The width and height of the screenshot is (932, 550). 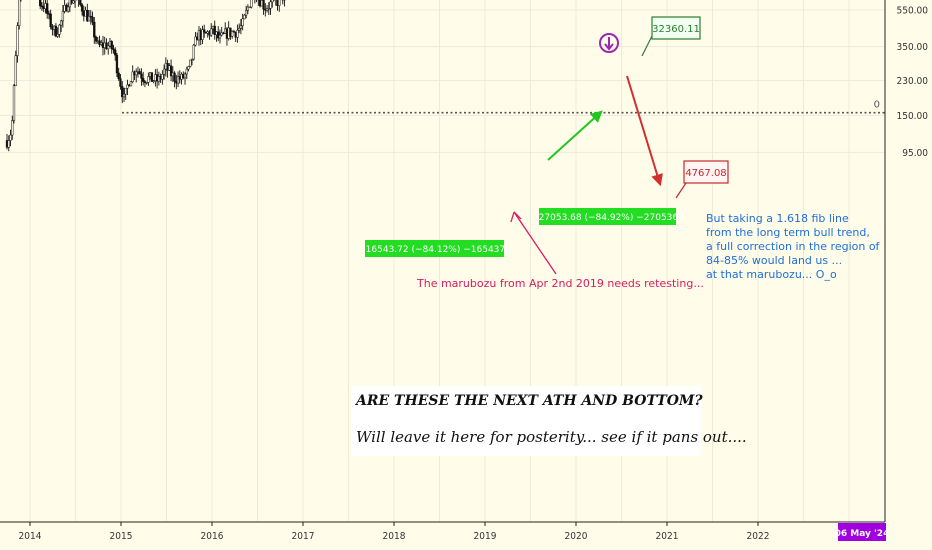 What do you see at coordinates (788, 232) in the screenshot?
I see `fib-note-line: from the long term bull trend,` at bounding box center [788, 232].